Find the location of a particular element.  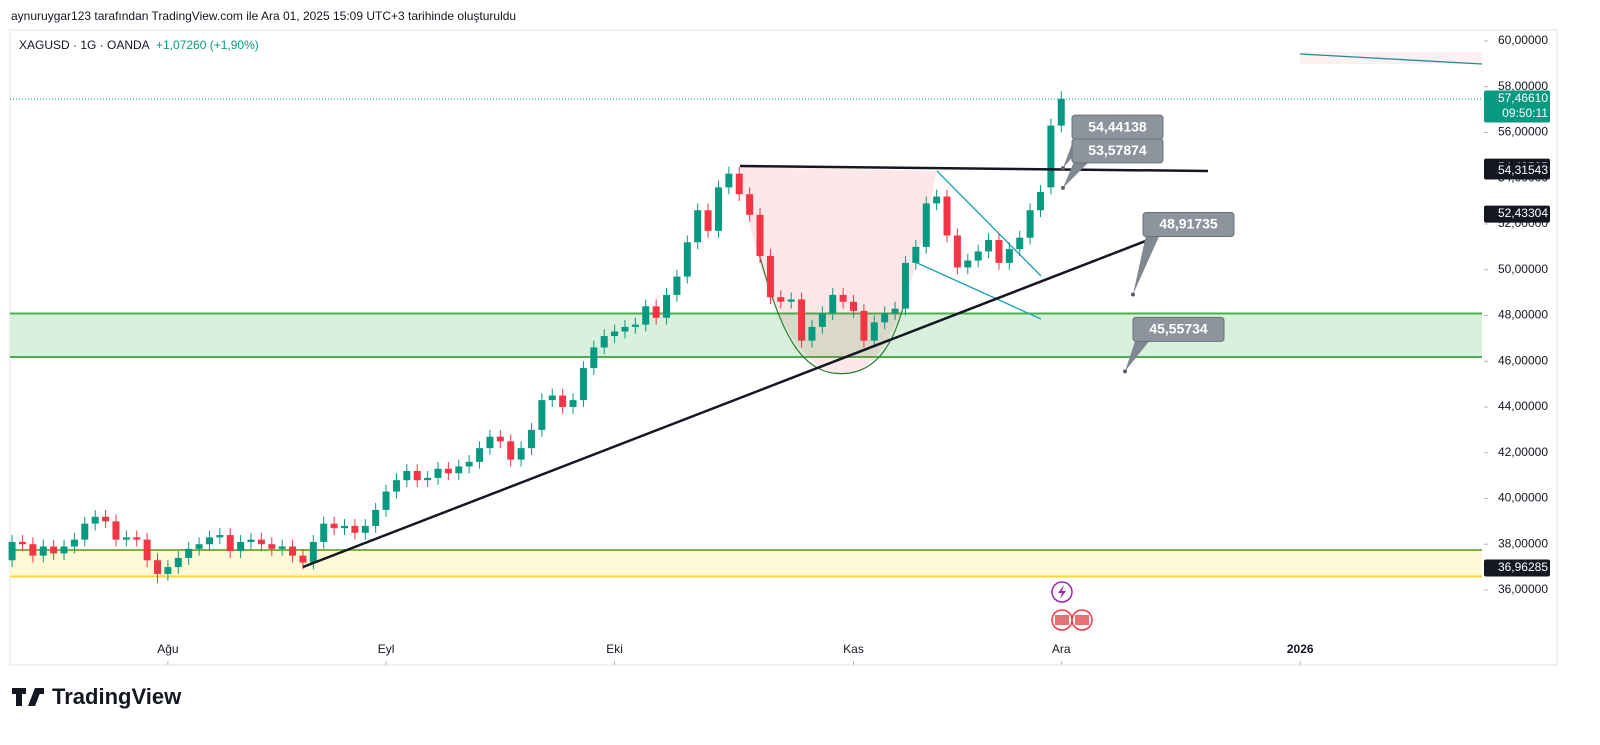

y-tick-label: 50,00000 is located at coordinates (1523, 269).